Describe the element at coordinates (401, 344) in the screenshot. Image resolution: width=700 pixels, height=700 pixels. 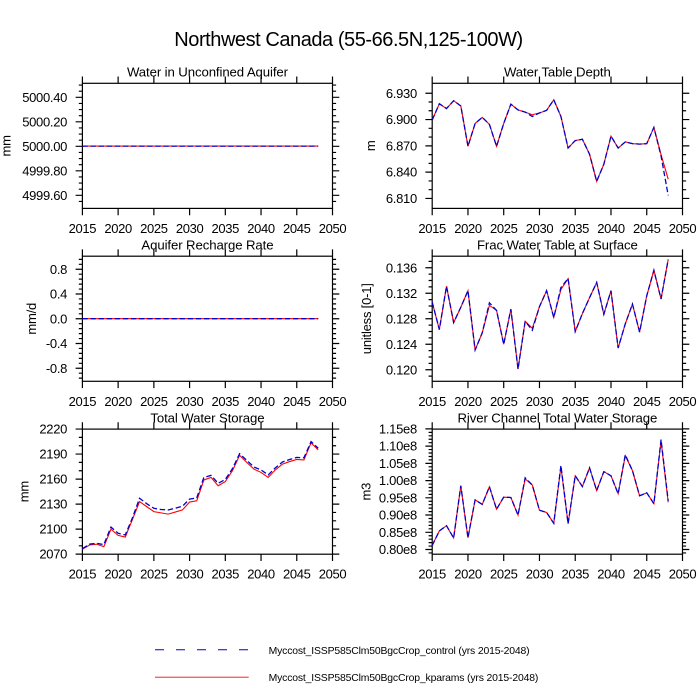
I see `svg-text: 0.124` at that location.